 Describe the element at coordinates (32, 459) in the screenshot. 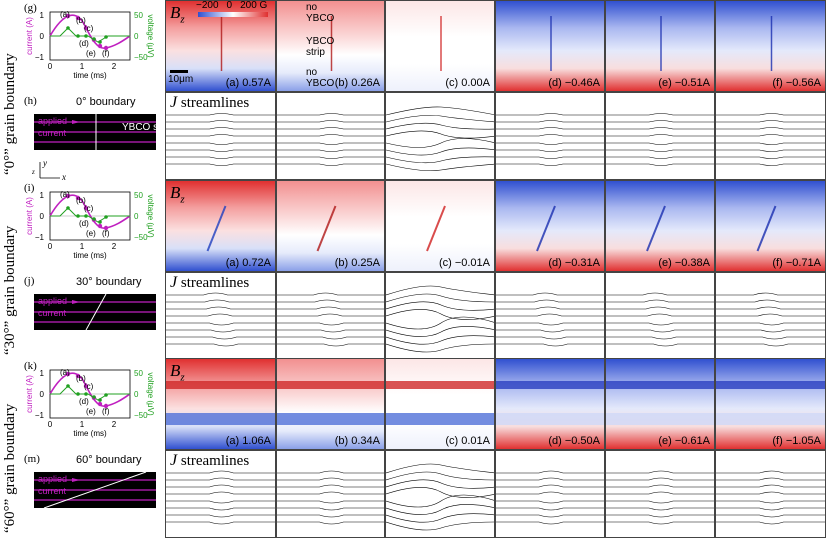

I see `schematic-label: (m)` at that location.